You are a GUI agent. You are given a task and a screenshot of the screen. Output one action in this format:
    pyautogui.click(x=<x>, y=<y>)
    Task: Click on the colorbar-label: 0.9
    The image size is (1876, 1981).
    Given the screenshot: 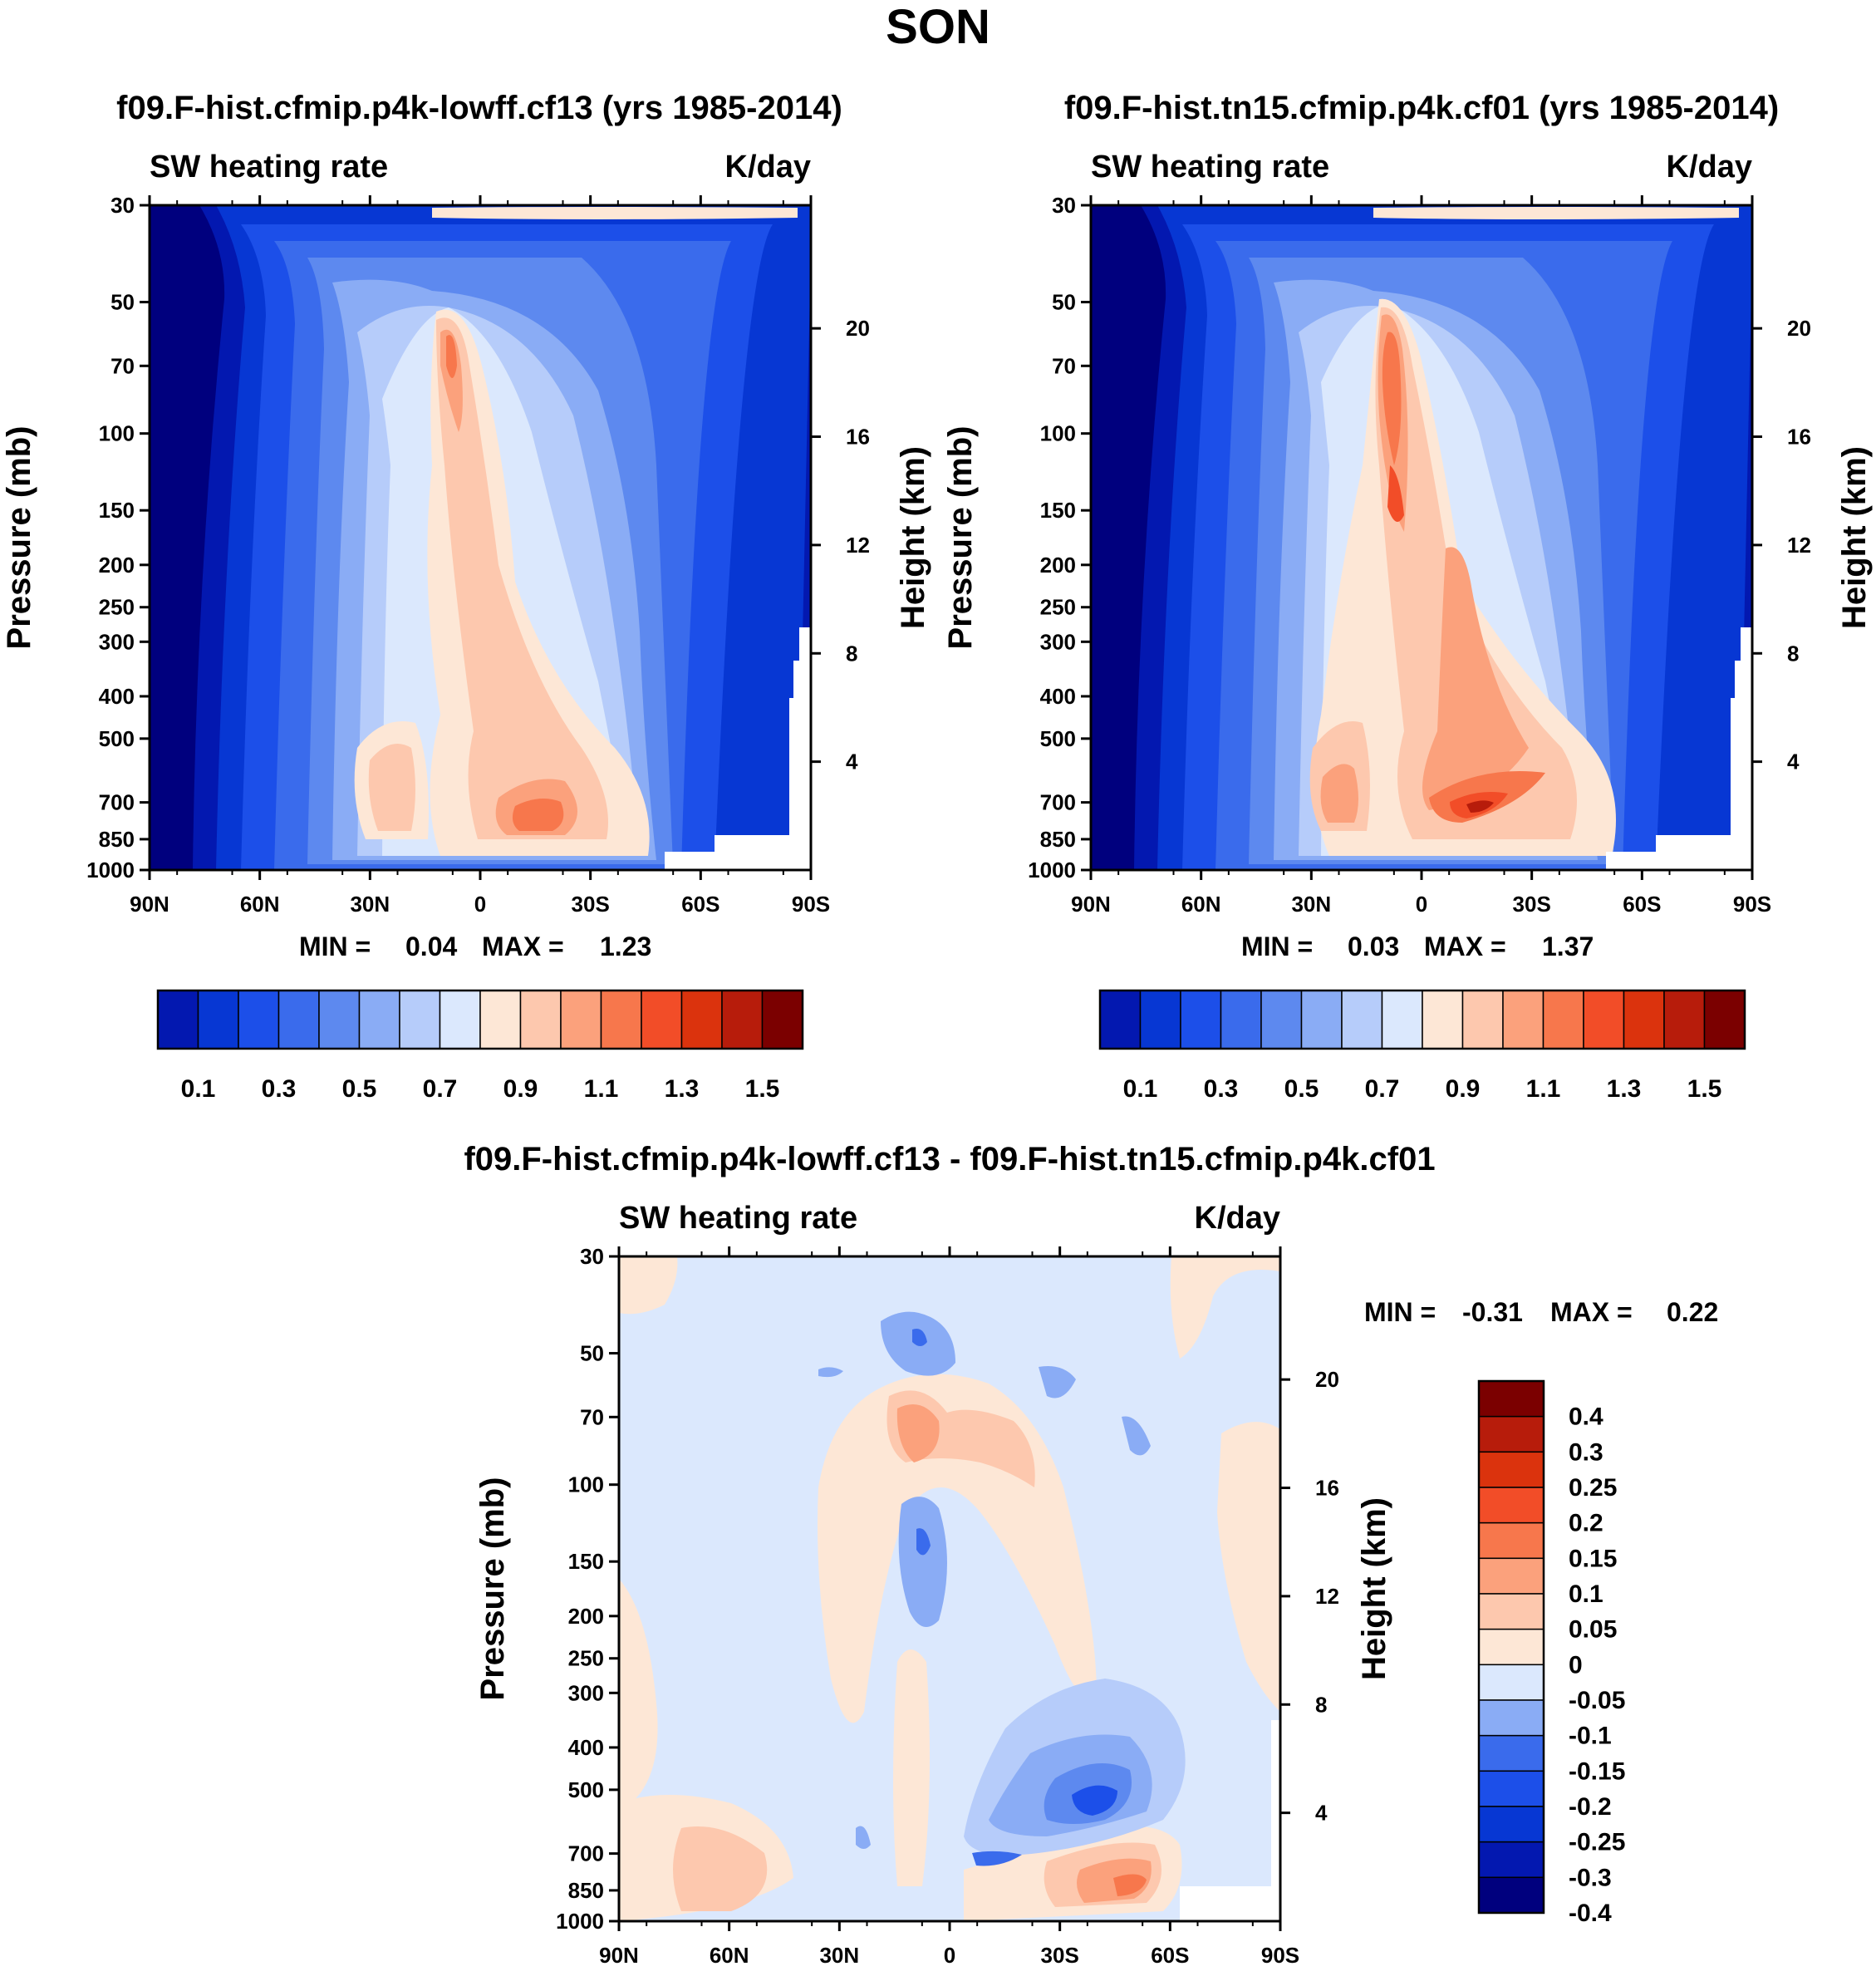 What is the action you would take?
    pyautogui.click(x=1464, y=1089)
    